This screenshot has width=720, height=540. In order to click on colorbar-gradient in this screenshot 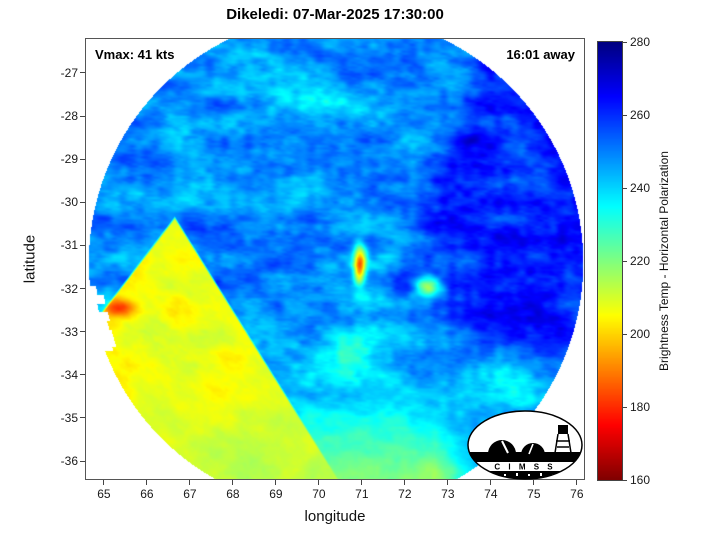, I will do `click(610, 261)`.